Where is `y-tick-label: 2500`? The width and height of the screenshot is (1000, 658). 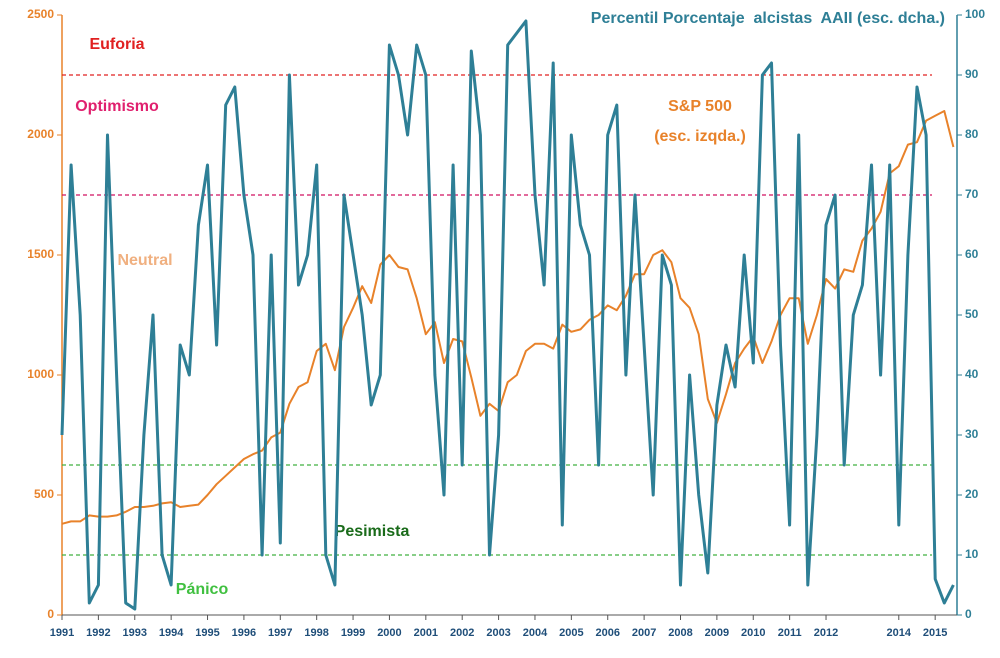
y-tick-label: 2500 is located at coordinates (40, 14).